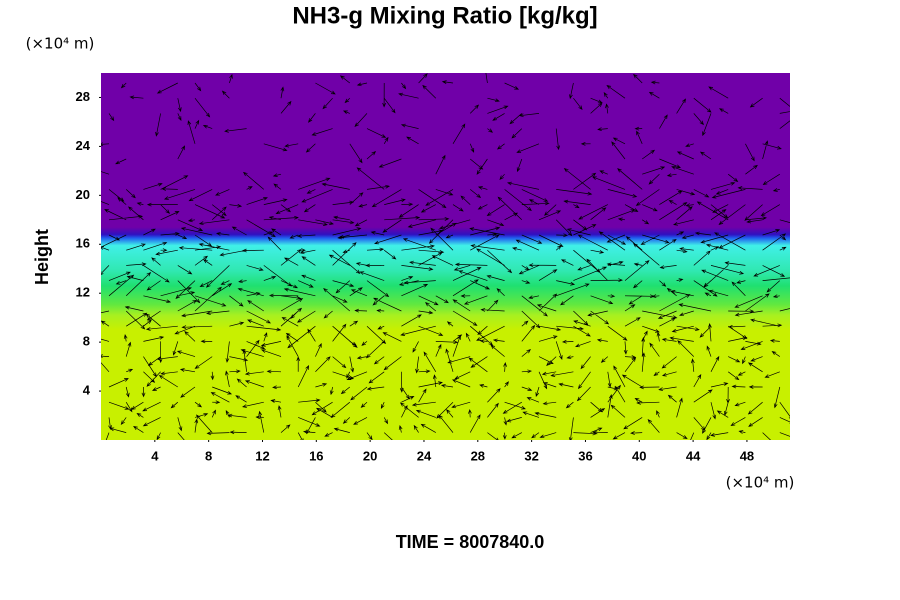 This screenshot has height=600, width=900. Describe the element at coordinates (87, 390) in the screenshot. I see `y-tick-label: 4` at that location.